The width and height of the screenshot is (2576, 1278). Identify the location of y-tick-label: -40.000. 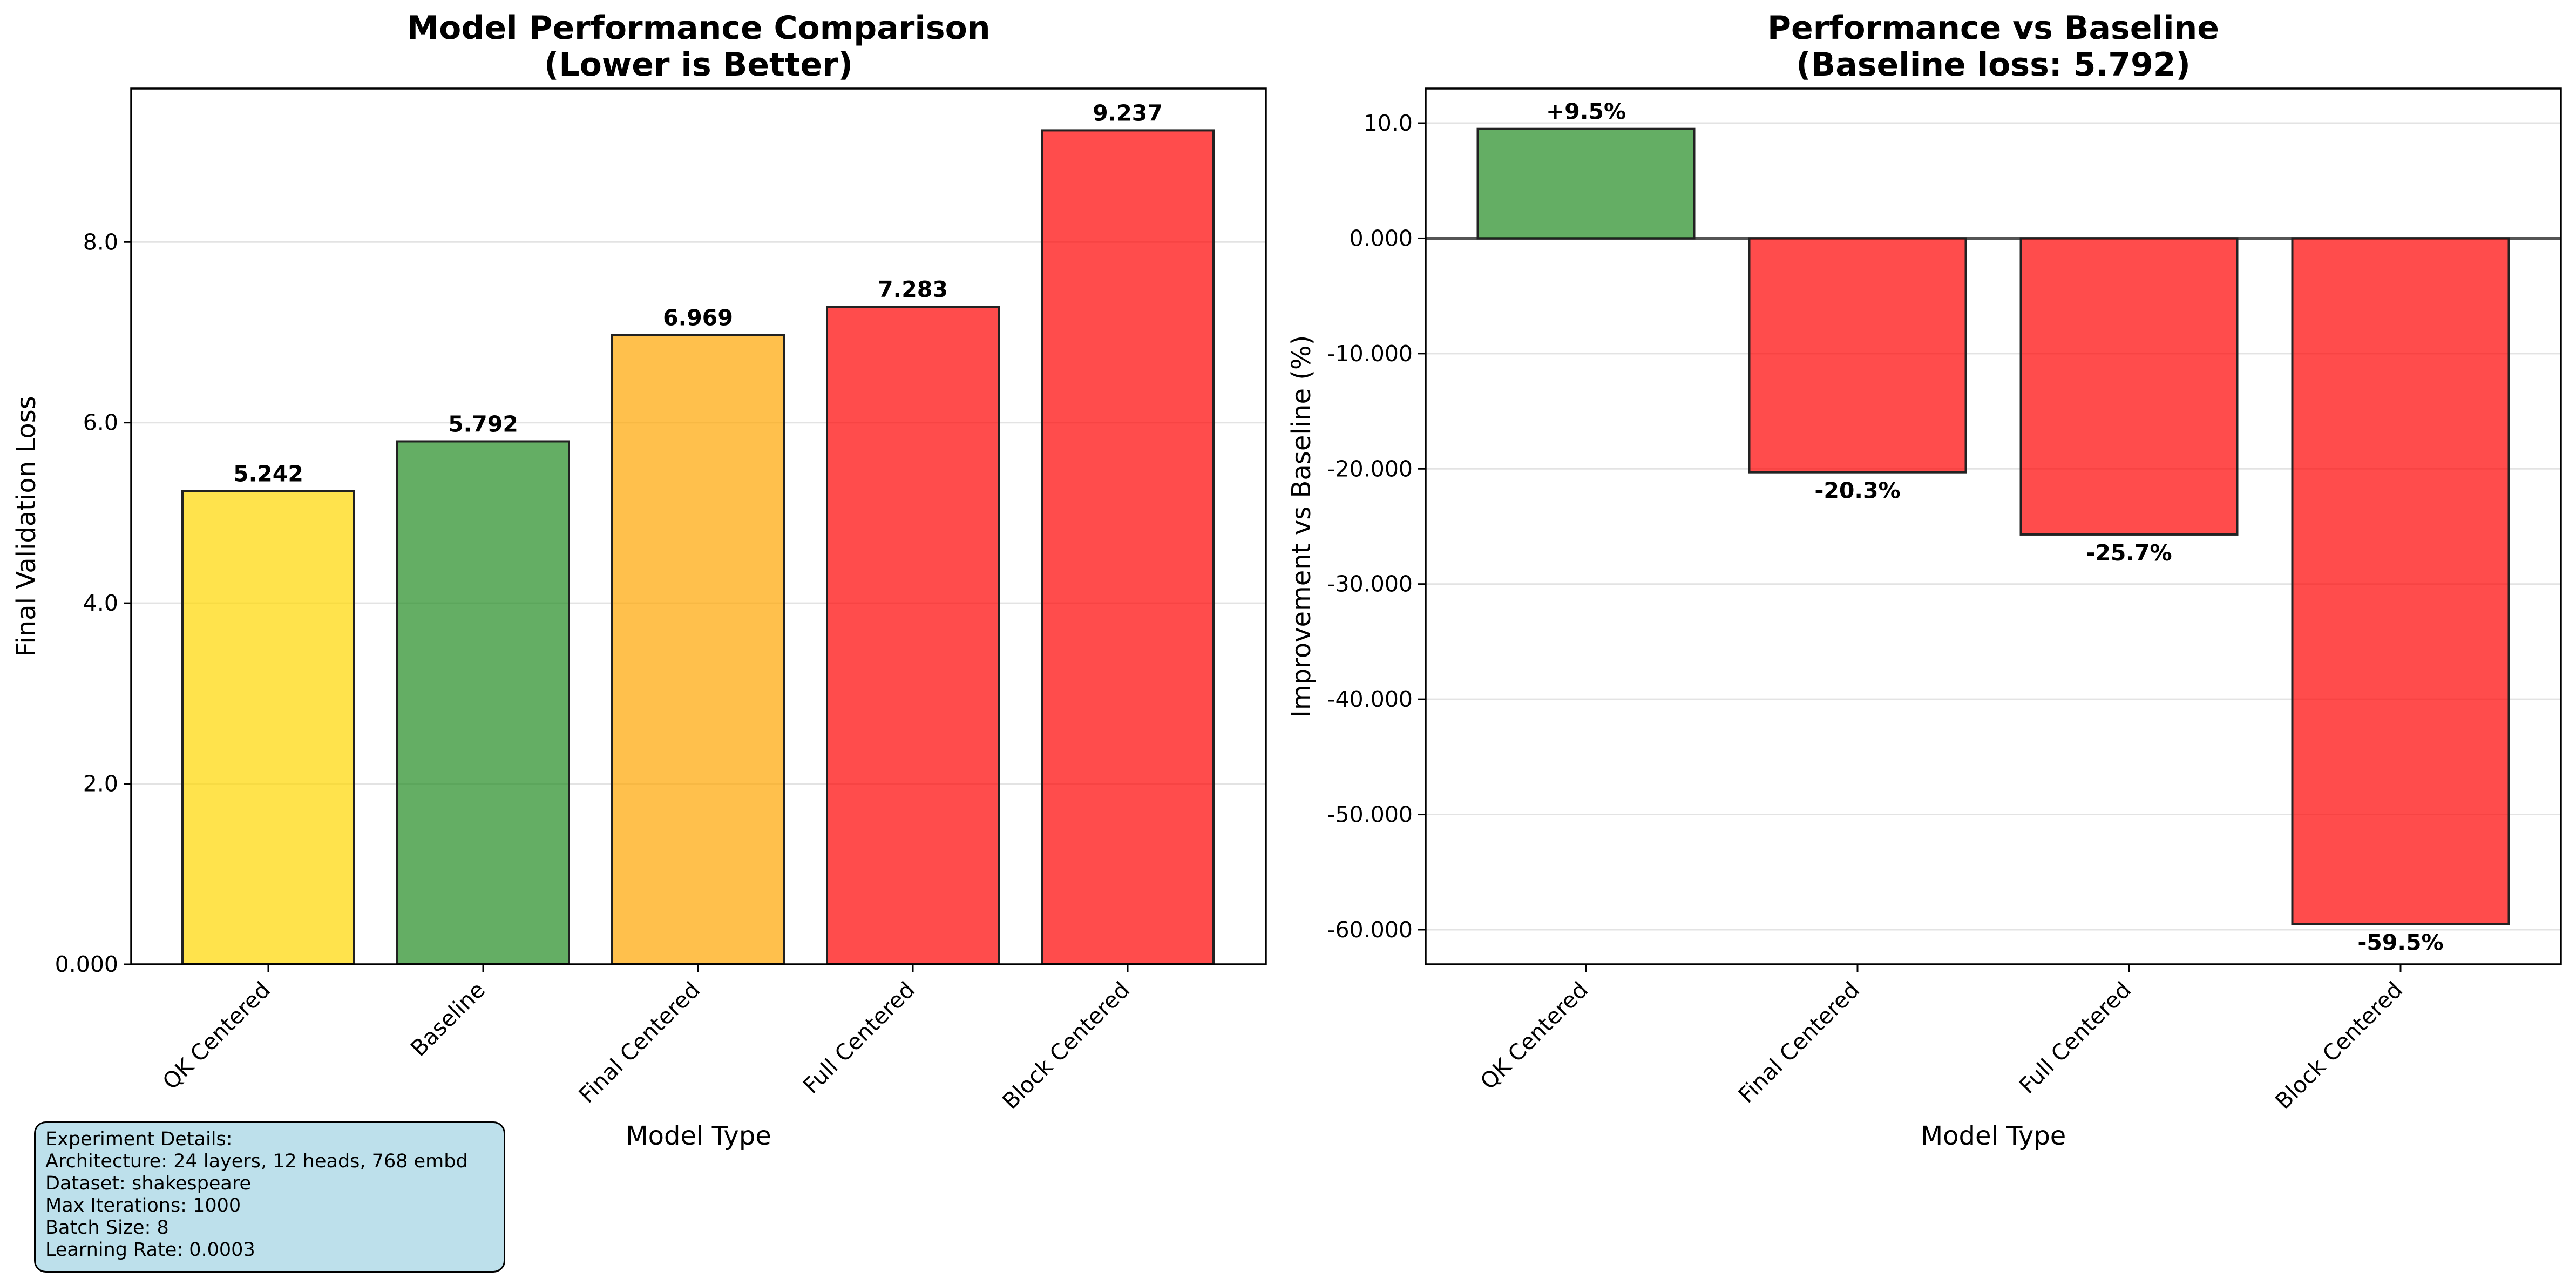
(1370, 699).